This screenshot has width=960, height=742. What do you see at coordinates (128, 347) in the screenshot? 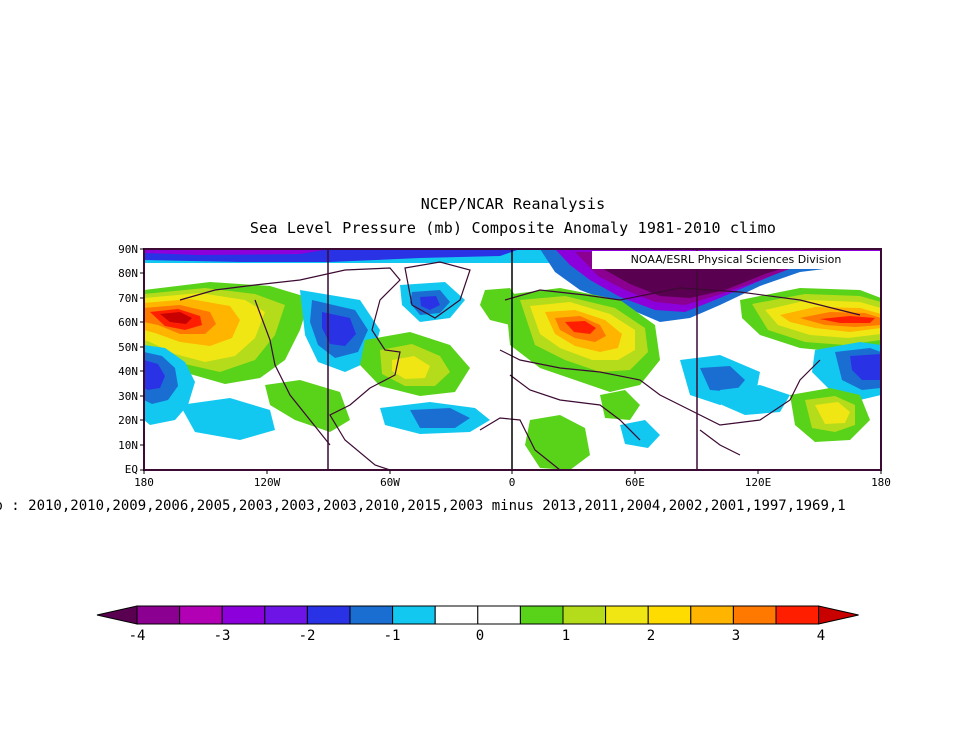
I see `lat-label: 50N` at bounding box center [128, 347].